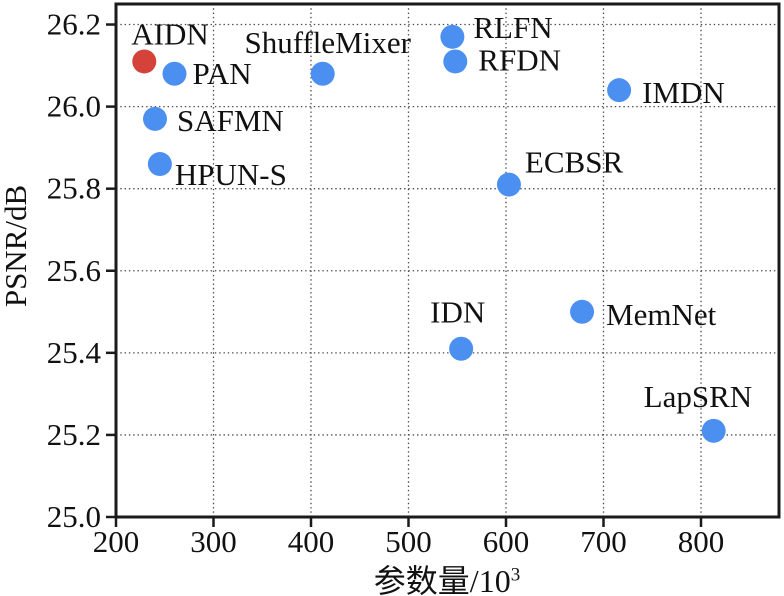 This screenshot has height=596, width=784. What do you see at coordinates (230, 120) in the screenshot?
I see `point-label-safmn: SAFMN` at bounding box center [230, 120].